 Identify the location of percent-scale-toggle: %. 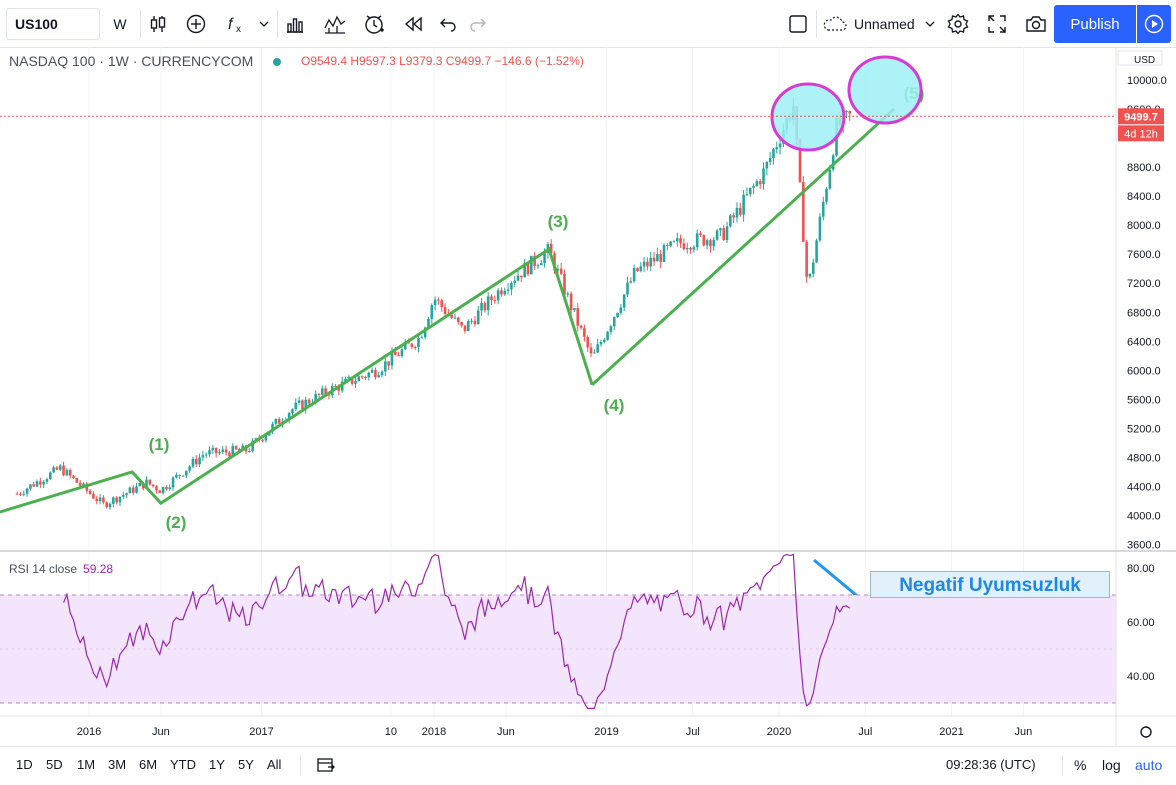
(1080, 765).